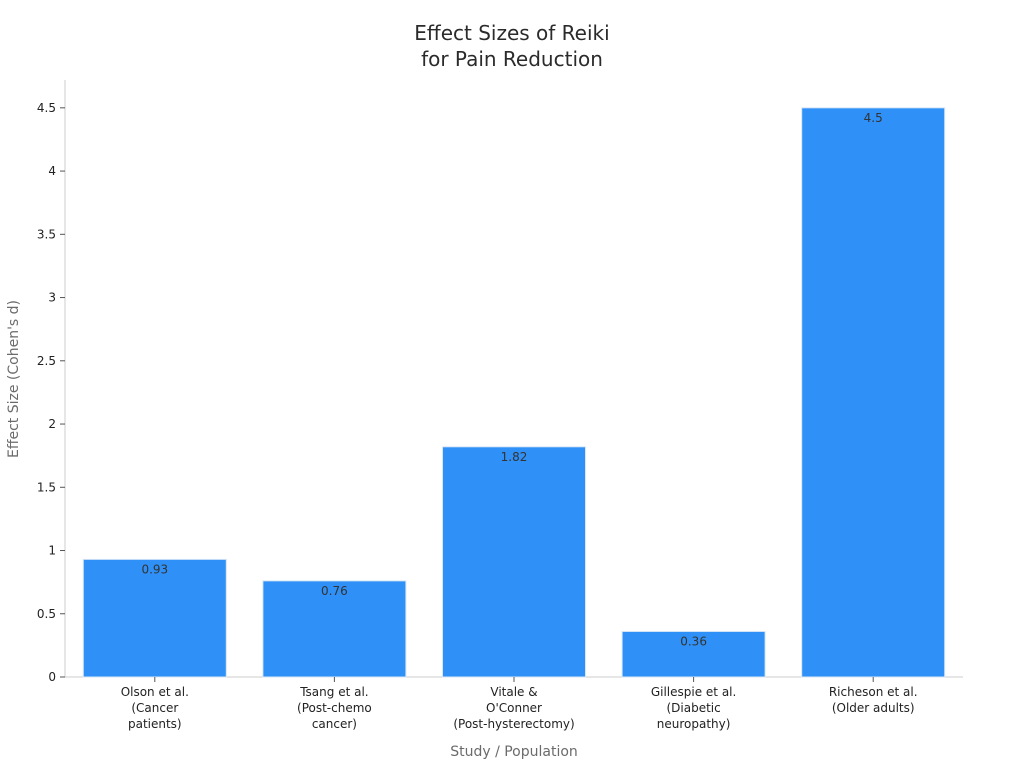 This screenshot has width=1024, height=768. Describe the element at coordinates (514, 752) in the screenshot. I see `x-axis-title: Study / Population` at that location.